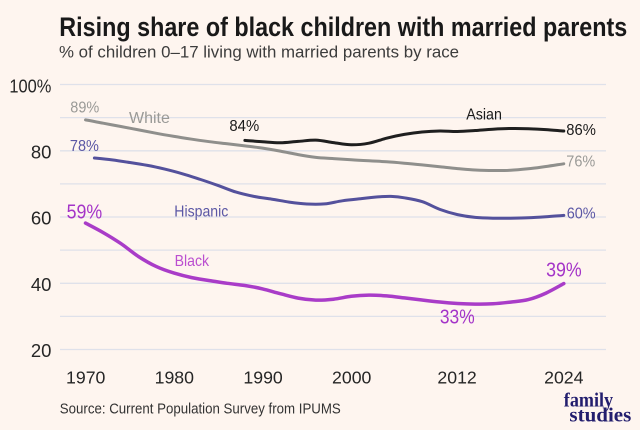  Describe the element at coordinates (352, 378) in the screenshot. I see `svg-text: 2000` at that location.